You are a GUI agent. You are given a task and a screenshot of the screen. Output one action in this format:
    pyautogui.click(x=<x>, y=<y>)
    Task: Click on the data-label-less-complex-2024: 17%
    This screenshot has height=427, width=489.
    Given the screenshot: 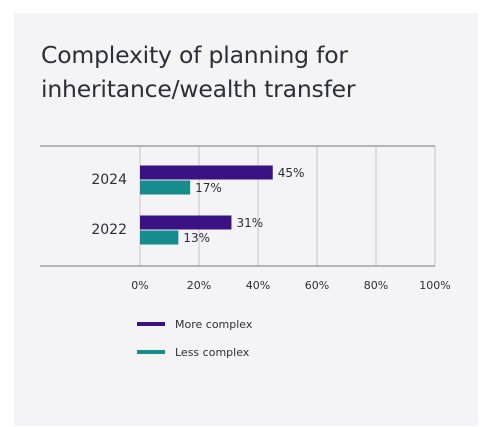 What is the action you would take?
    pyautogui.click(x=208, y=188)
    